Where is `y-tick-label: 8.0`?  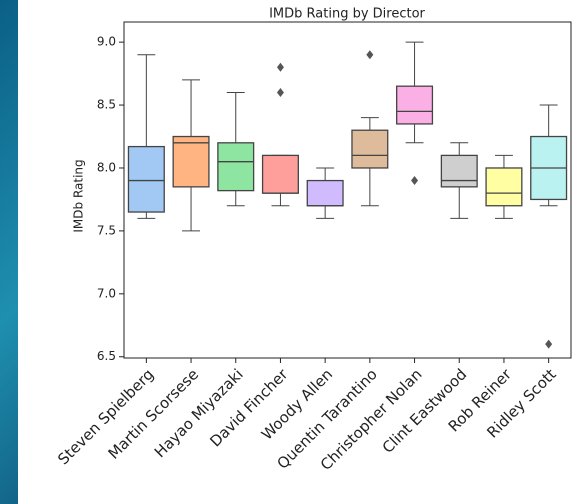
y-tick-label: 8.0 is located at coordinates (106, 167).